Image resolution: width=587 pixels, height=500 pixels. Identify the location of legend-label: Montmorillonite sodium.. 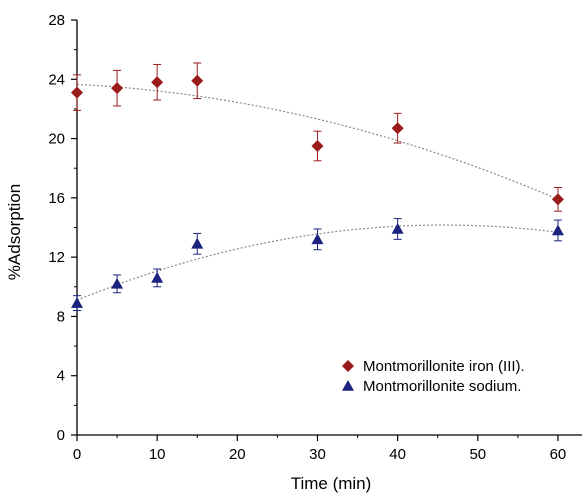
(442, 386).